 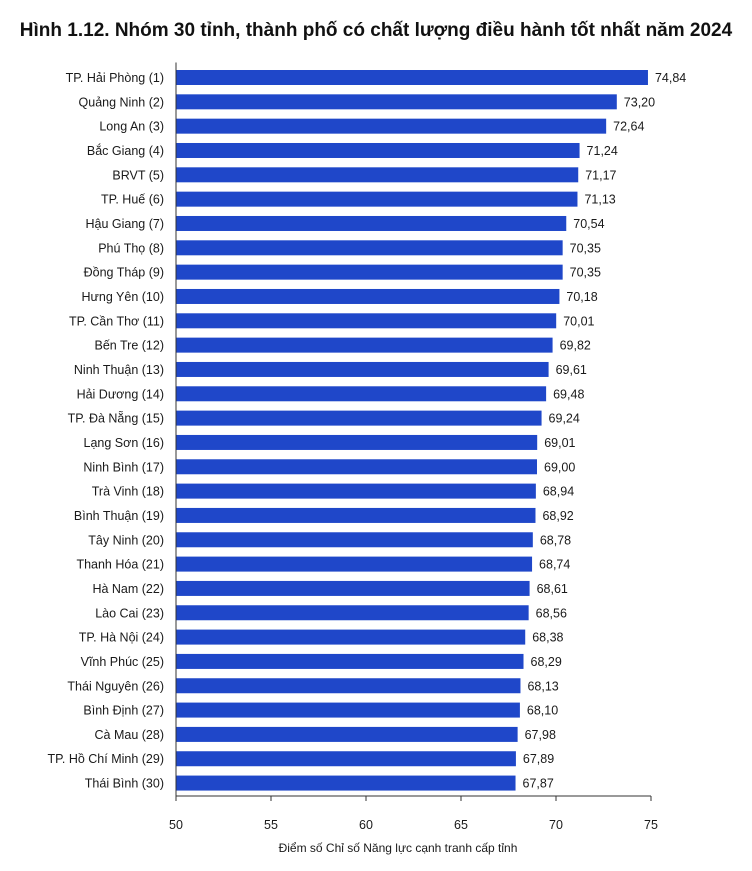 I want to click on data-label: 67,89, so click(x=538, y=759).